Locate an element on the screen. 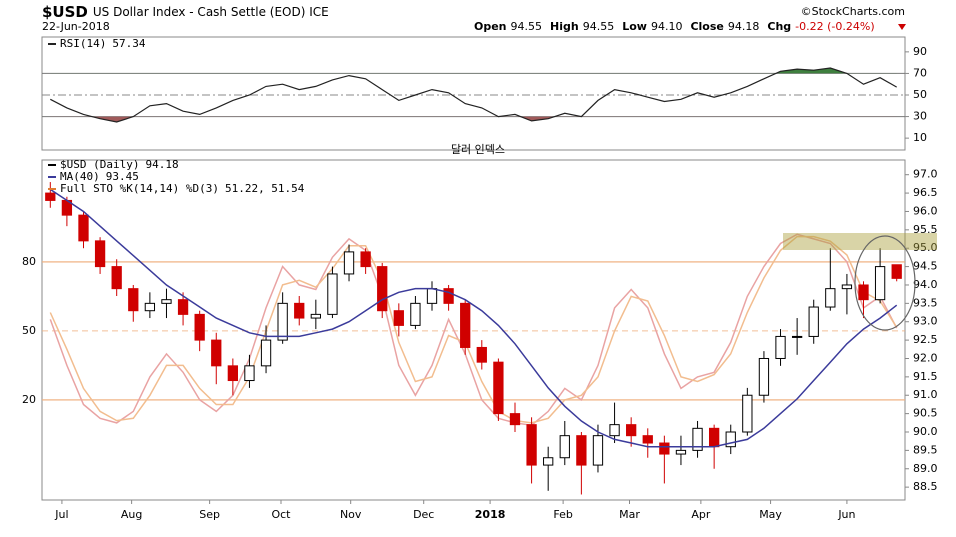 This screenshot has height=537, width=956. quote-value: -0.22 (-0.24%) is located at coordinates (834, 26).